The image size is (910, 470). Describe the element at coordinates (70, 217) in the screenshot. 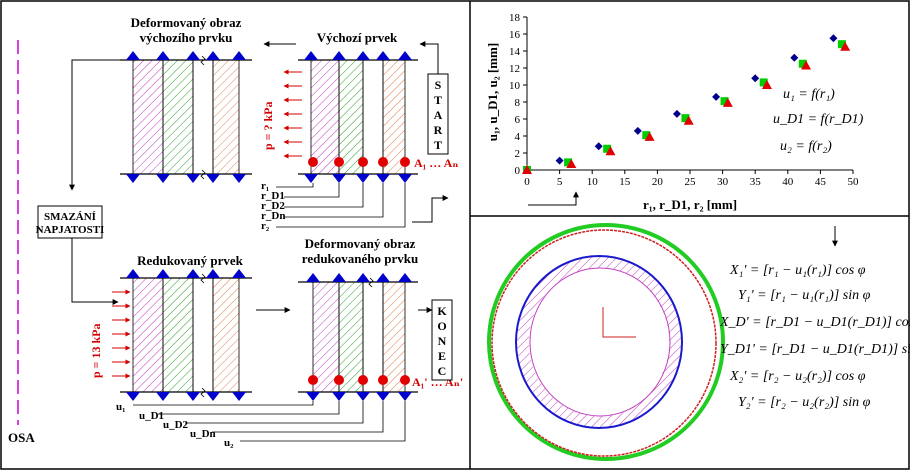

I see `erase-box-line-1: SMAZÁNÍ` at that location.